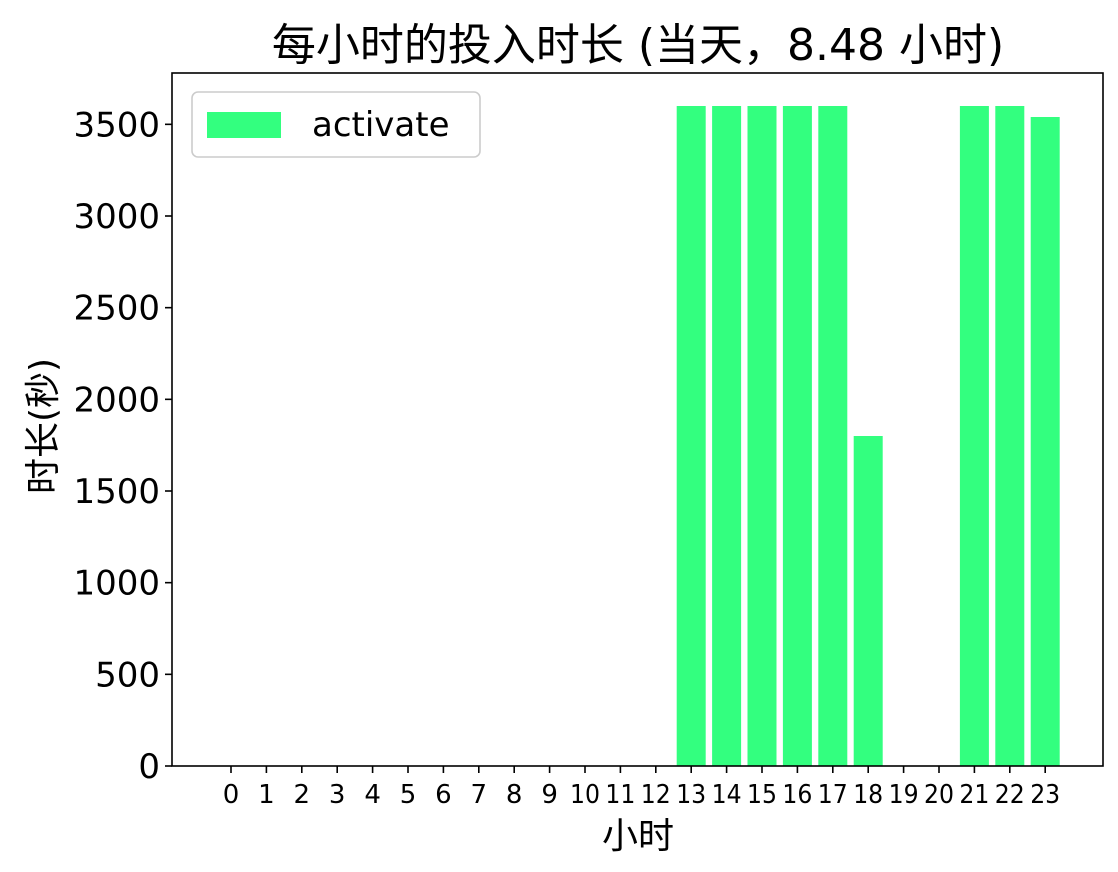 The width and height of the screenshot is (1118, 872). Describe the element at coordinates (797, 795) in the screenshot. I see `x-tick-label: 16` at that location.